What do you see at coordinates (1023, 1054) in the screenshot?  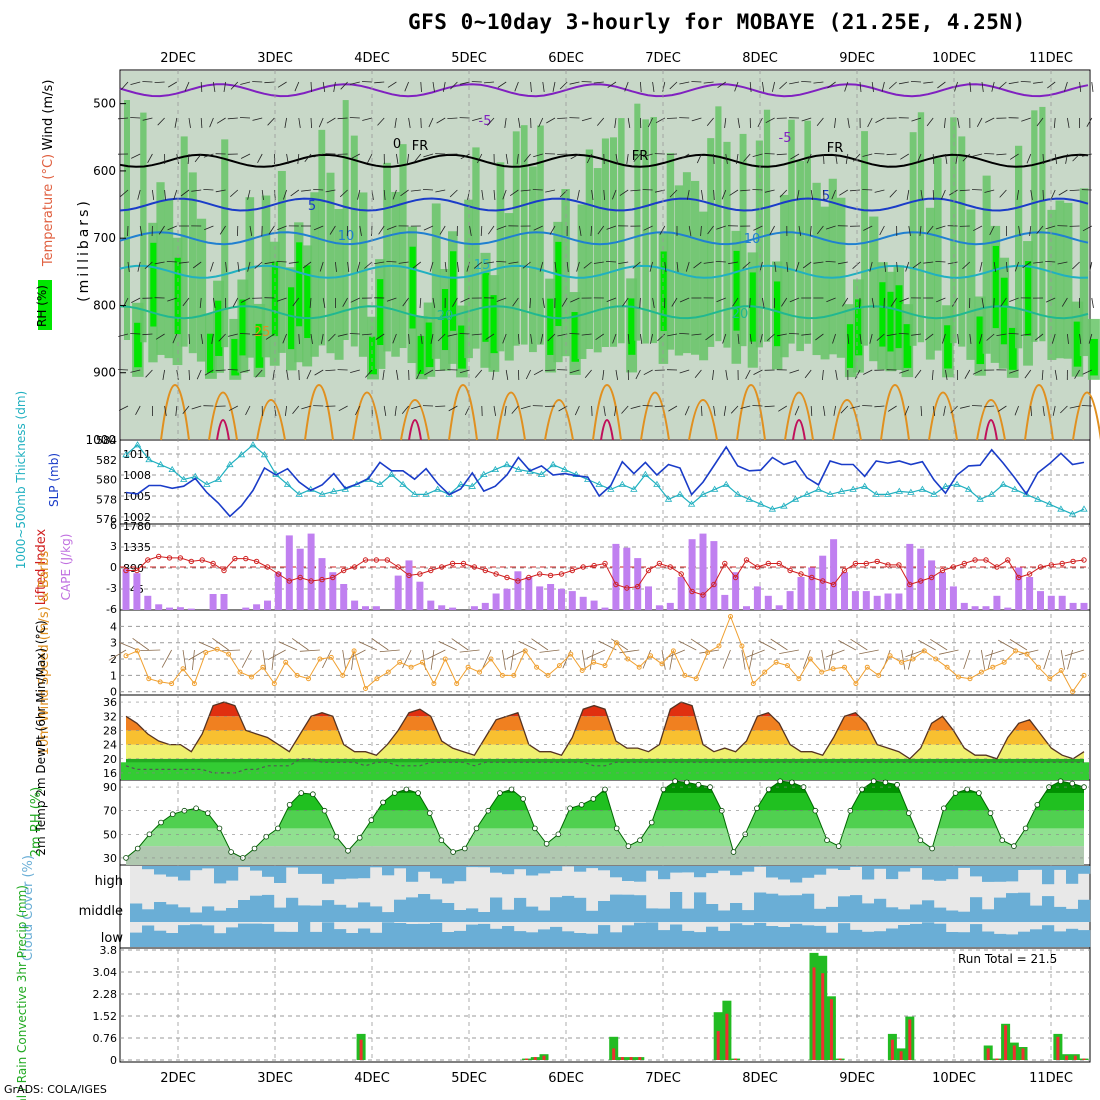 I see `precip-conv-bar` at bounding box center [1023, 1054].